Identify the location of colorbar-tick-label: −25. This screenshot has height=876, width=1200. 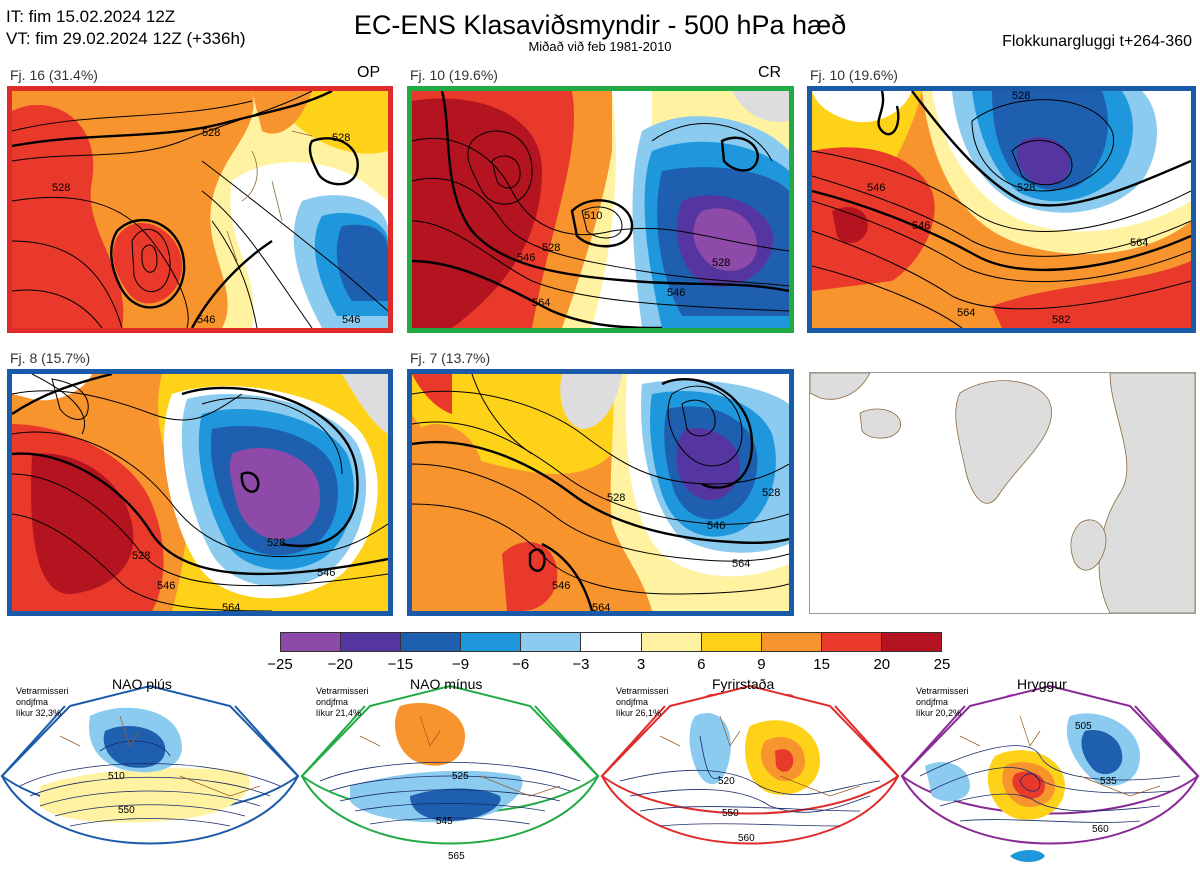
(280, 664).